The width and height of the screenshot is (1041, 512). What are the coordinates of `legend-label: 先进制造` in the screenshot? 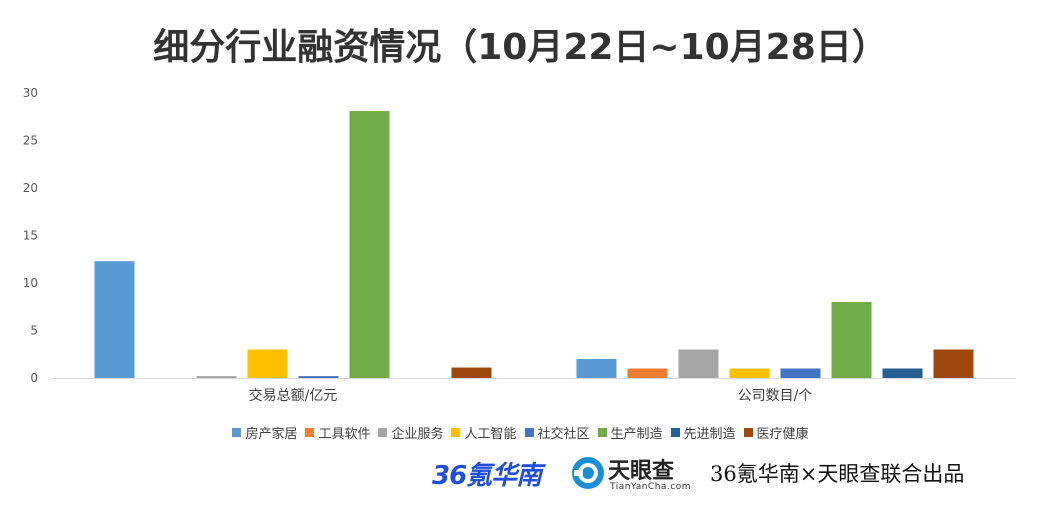 It's located at (709, 434).